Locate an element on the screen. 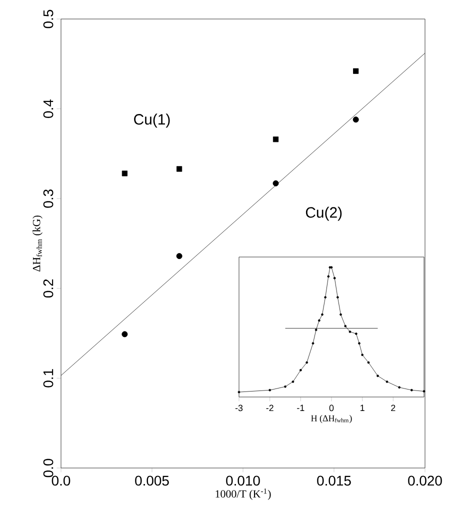 The image size is (453, 527). x-tick-label: -2 is located at coordinates (270, 408).